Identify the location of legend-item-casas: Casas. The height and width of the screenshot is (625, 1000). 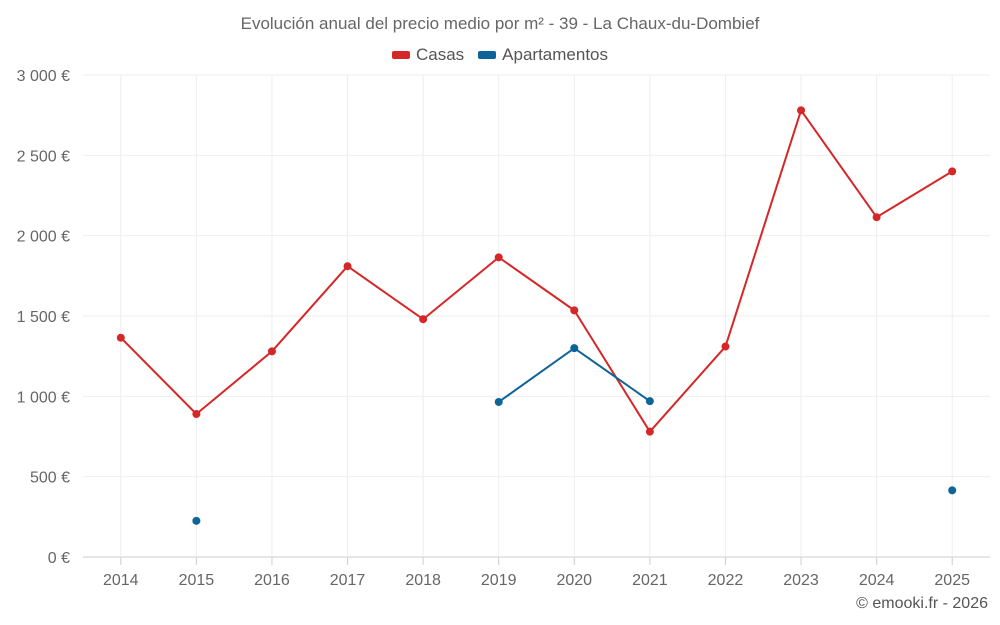
(428, 55).